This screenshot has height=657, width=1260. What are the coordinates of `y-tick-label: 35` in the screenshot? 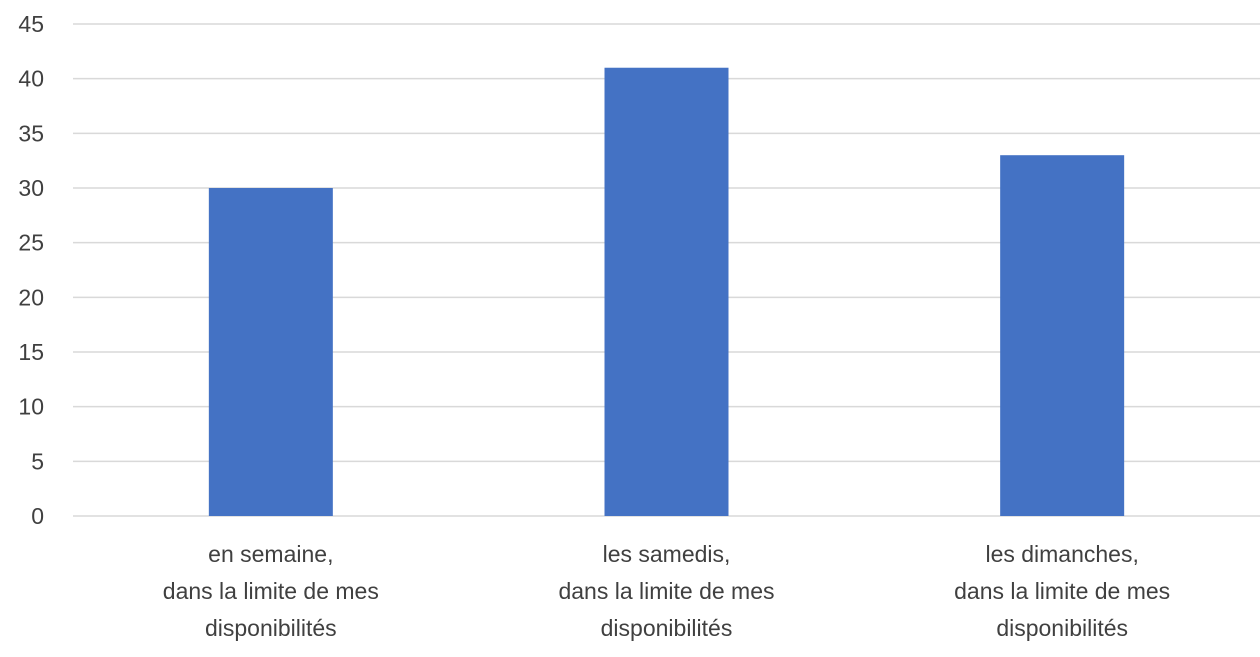 It's located at (31, 133).